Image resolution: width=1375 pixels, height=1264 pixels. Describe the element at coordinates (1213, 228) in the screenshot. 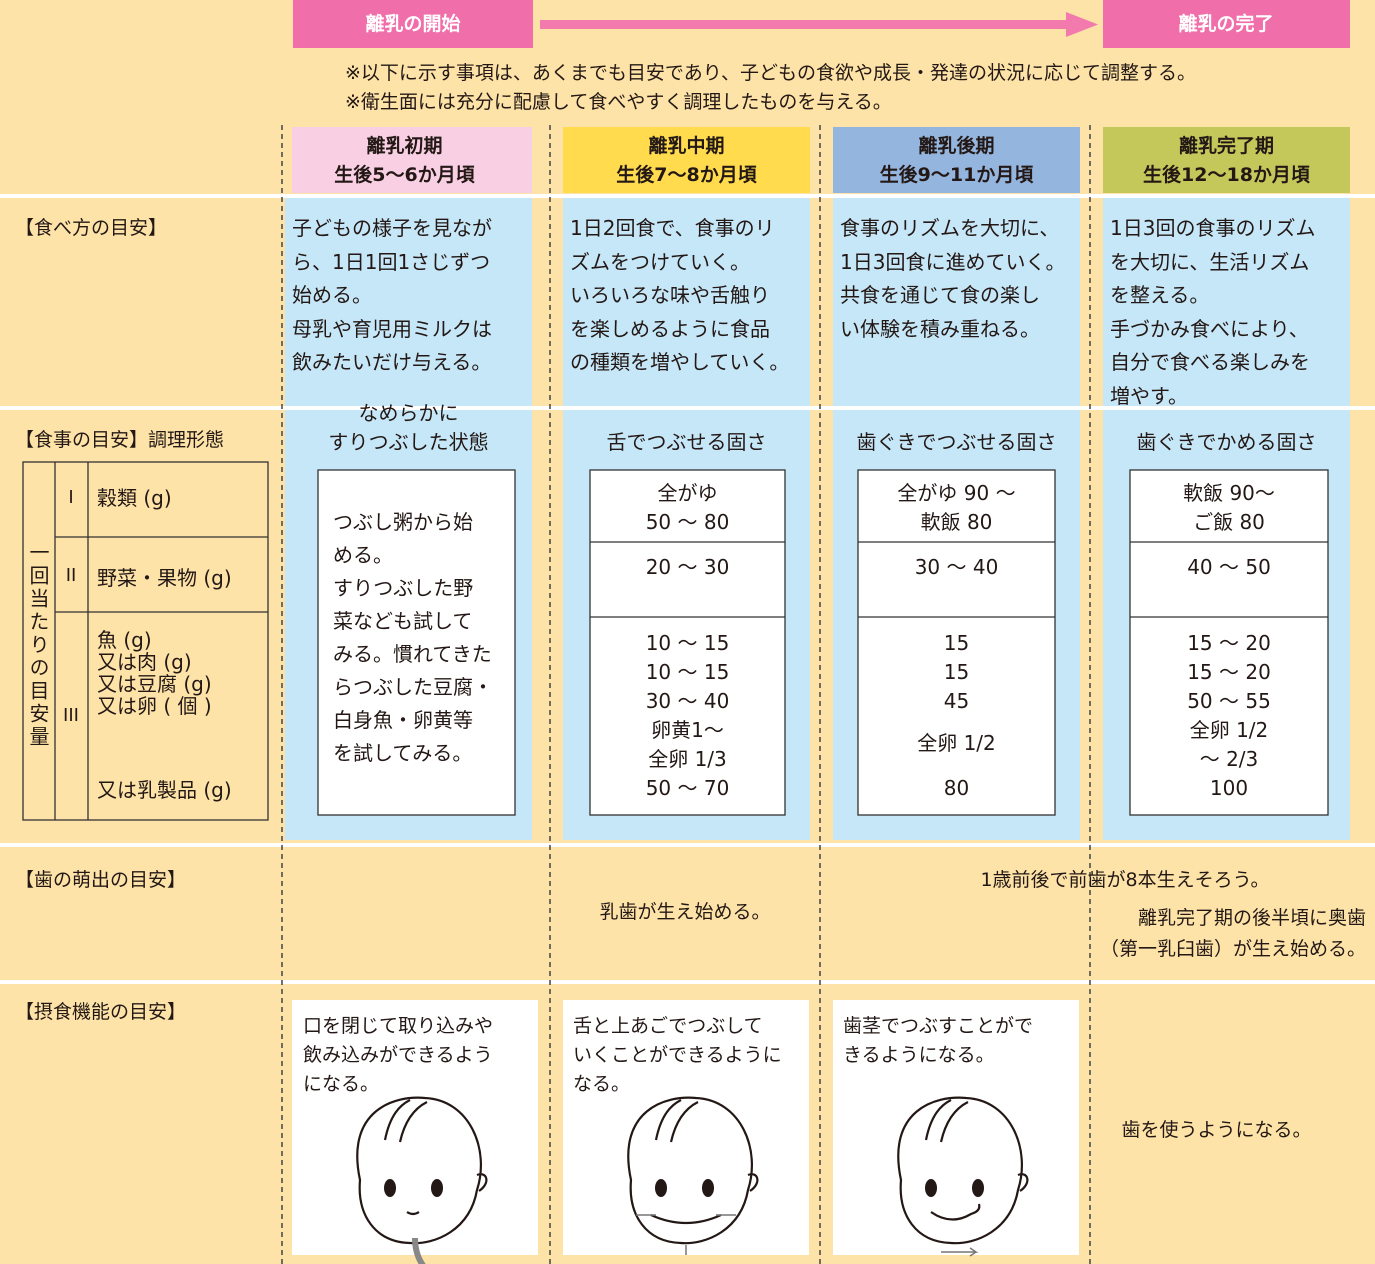

I see `eating-text: 1日3回の食事のリズム` at that location.